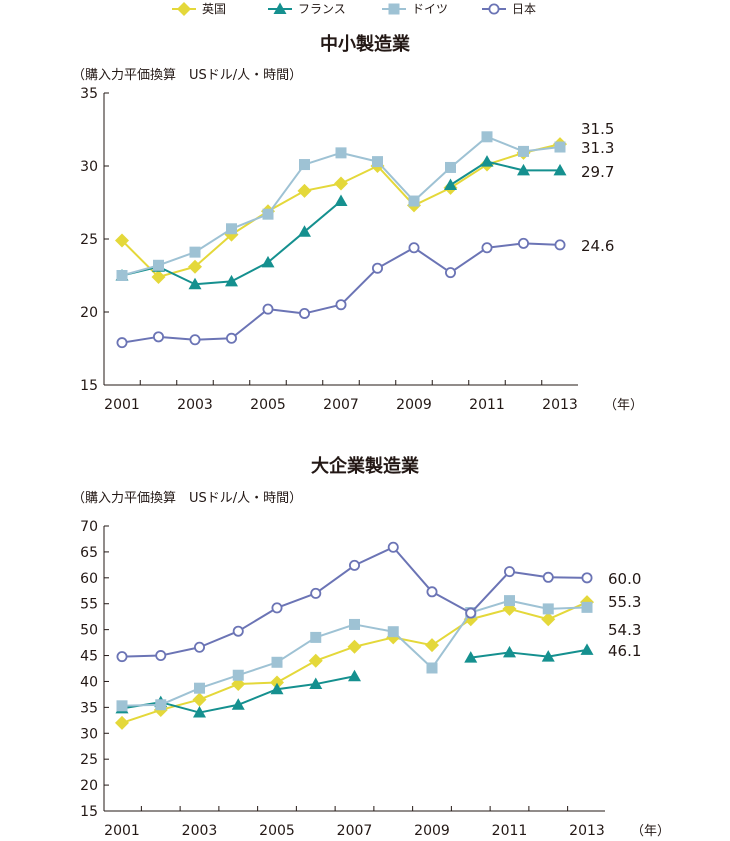 Image resolution: width=730 pixels, height=841 pixels. I want to click on x-tick-label: 2003, so click(200, 831).